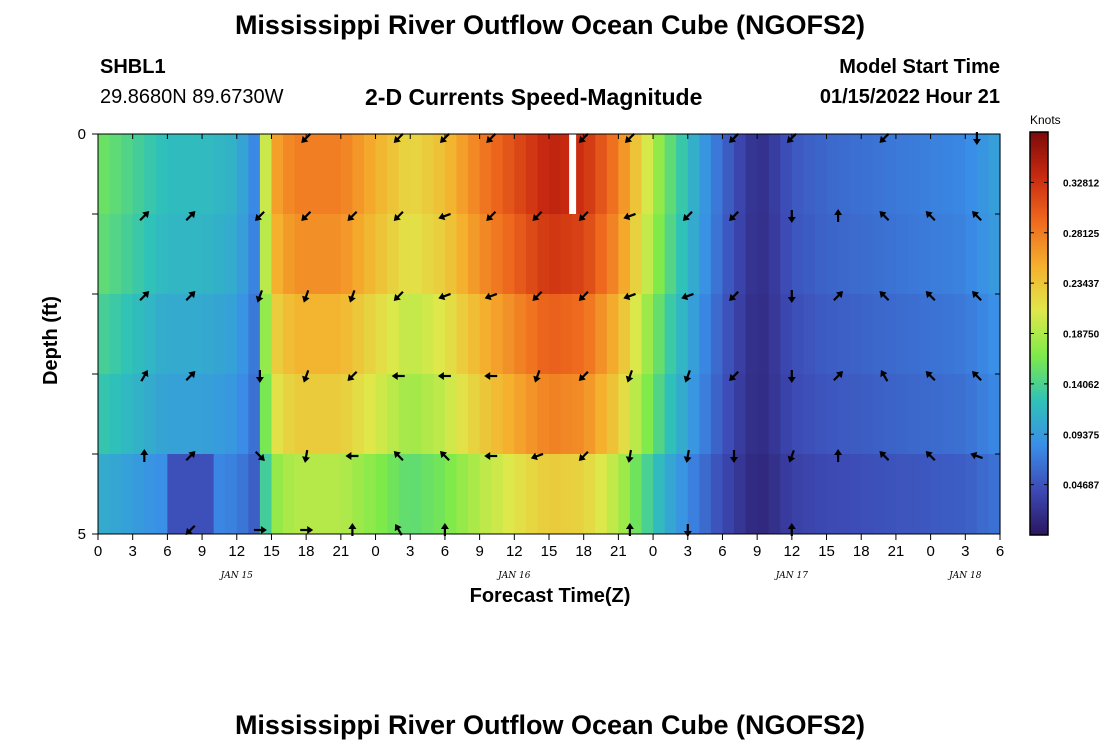 This screenshot has width=1100, height=750. Describe the element at coordinates (513, 576) in the screenshot. I see `date-label: JAN 16` at that location.